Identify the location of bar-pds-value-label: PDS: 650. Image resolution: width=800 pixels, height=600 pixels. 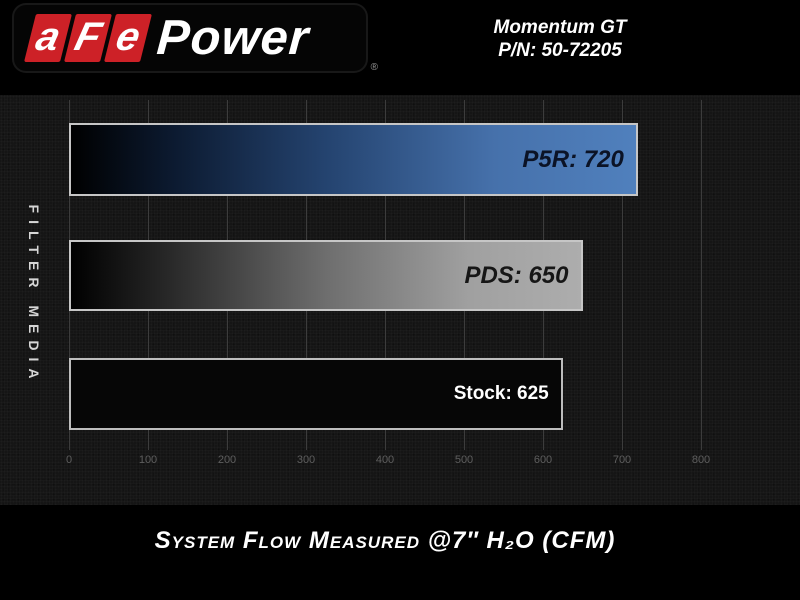
(516, 275).